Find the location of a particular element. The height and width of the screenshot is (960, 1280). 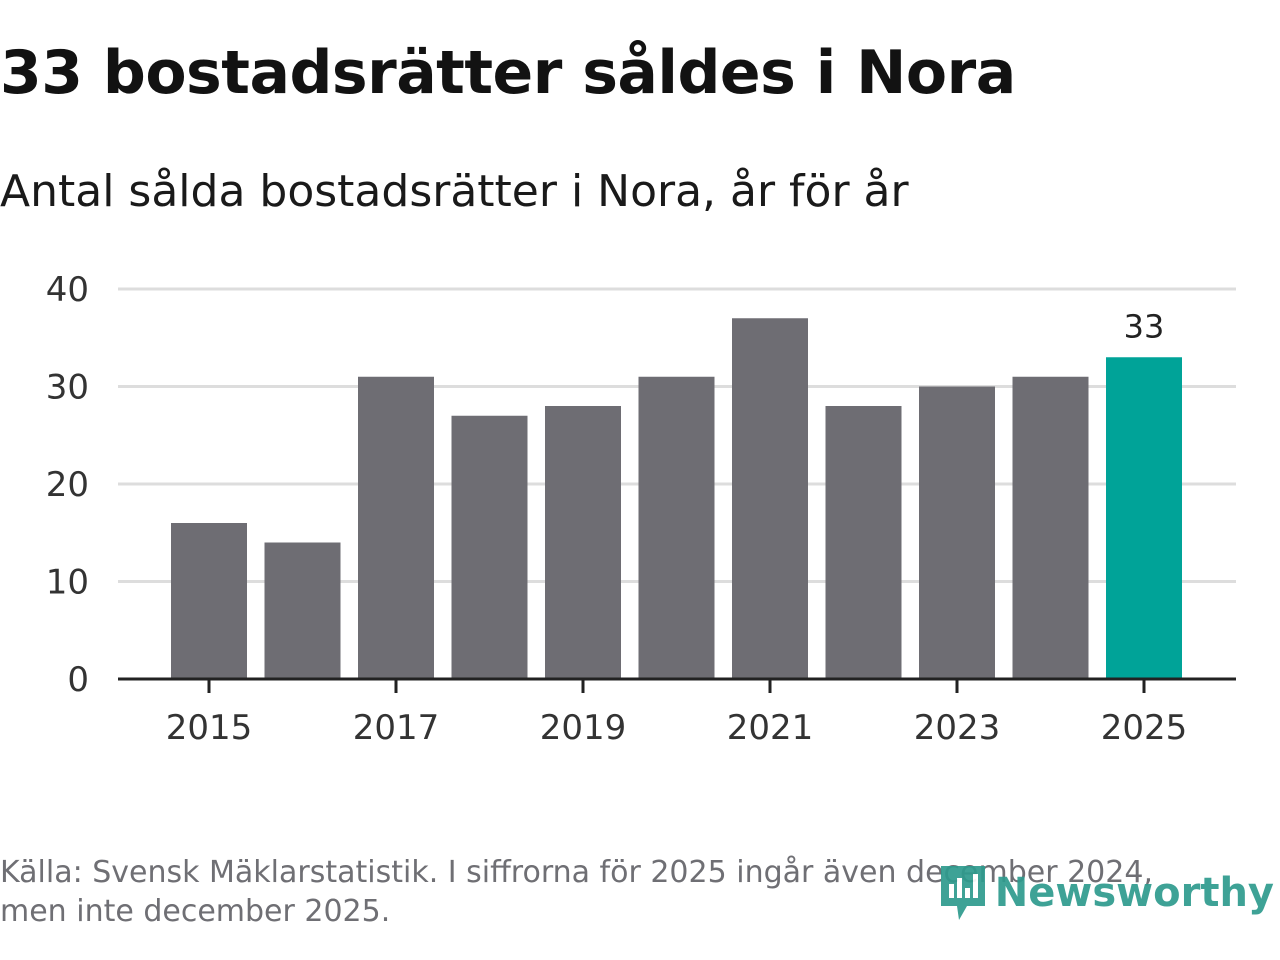

bar-2019 is located at coordinates (583, 542).